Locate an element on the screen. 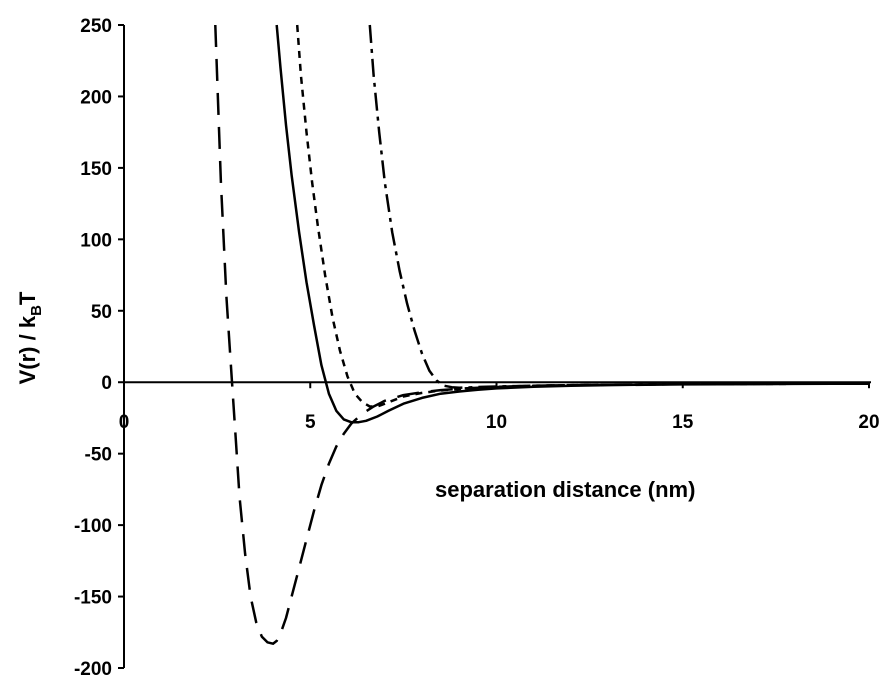 Image resolution: width=890 pixels, height=684 pixels. y-tick-label: 50 is located at coordinates (101, 312).